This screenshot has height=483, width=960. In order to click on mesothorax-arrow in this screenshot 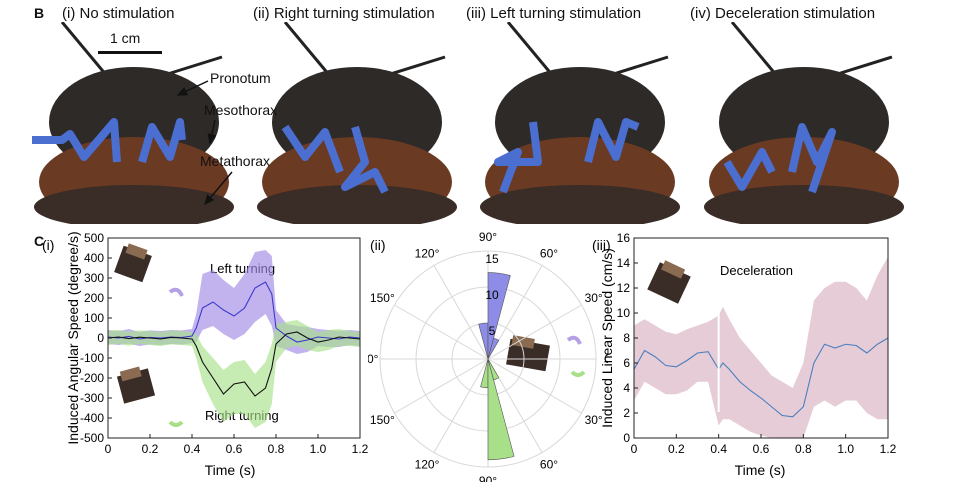, I will do `click(212, 132)`.